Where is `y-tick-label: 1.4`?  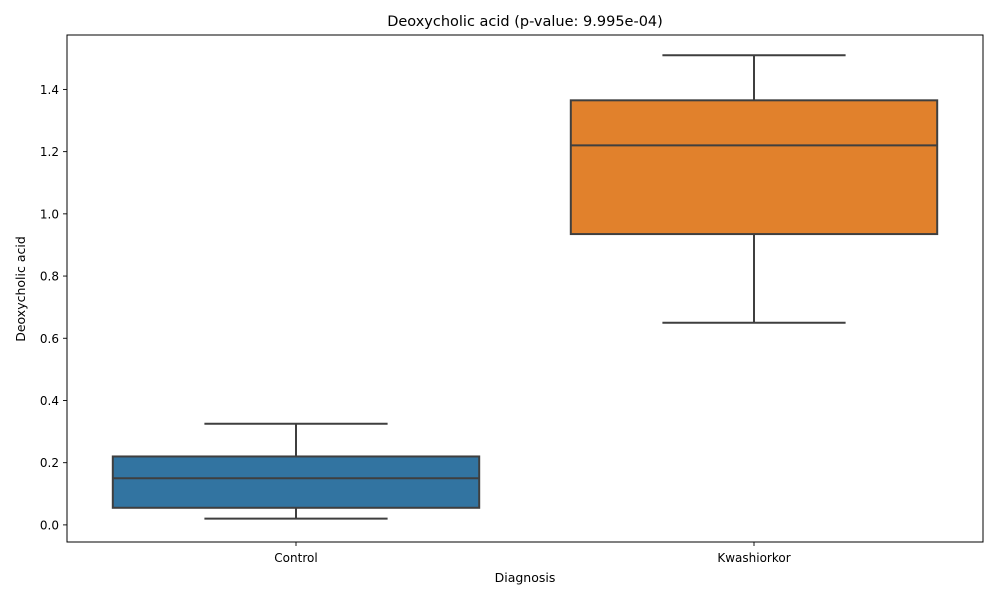
y-tick-label: 1.4 is located at coordinates (49, 90).